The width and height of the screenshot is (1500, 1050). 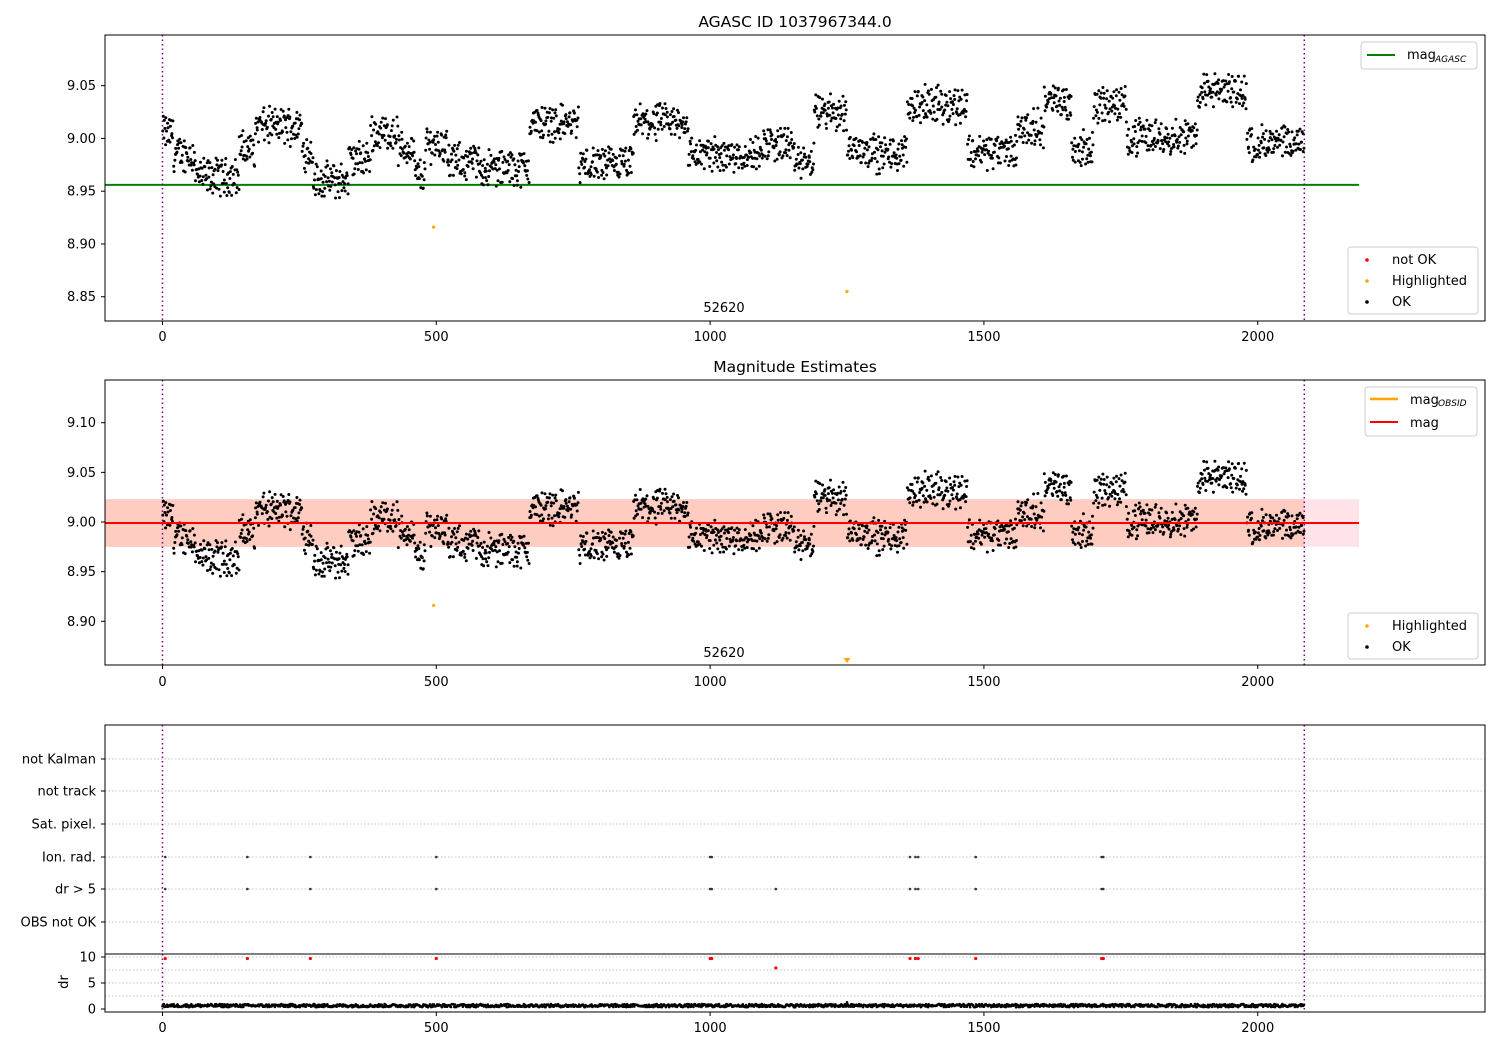 I want to click on flag-point, so click(x=918, y=857).